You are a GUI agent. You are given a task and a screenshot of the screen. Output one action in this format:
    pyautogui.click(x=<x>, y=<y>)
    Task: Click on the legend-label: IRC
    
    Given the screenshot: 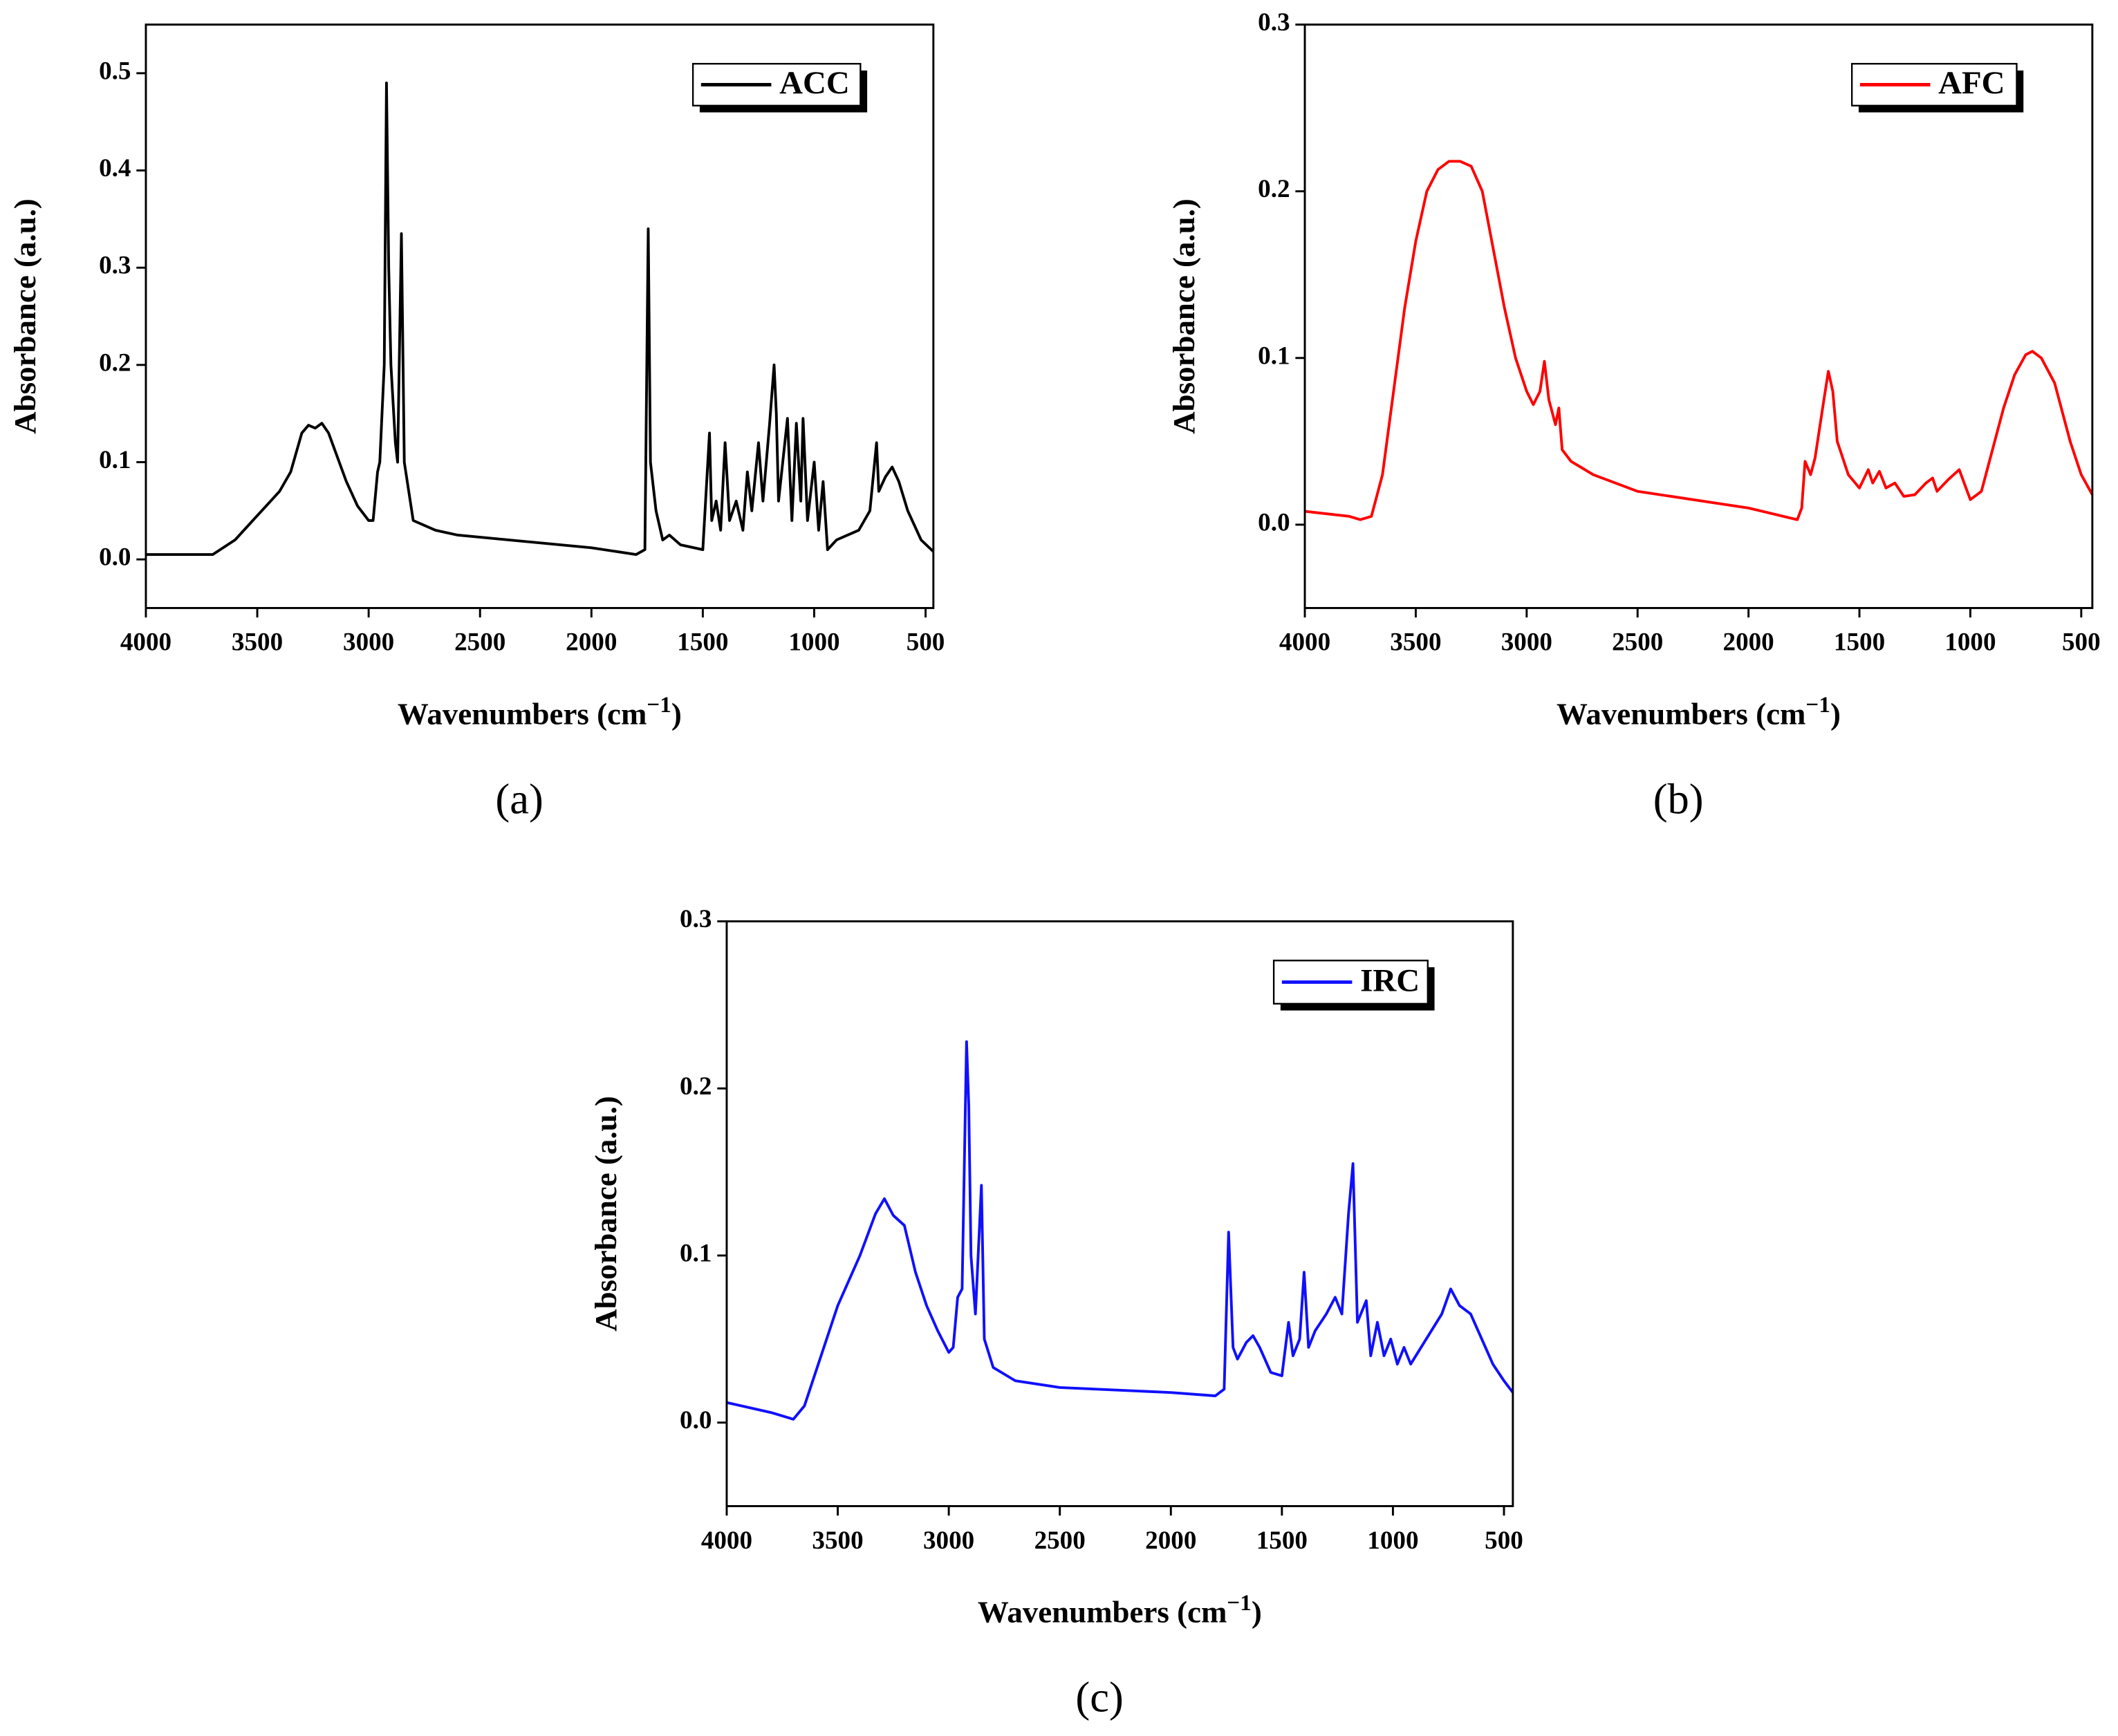 What is the action you would take?
    pyautogui.click(x=1390, y=980)
    